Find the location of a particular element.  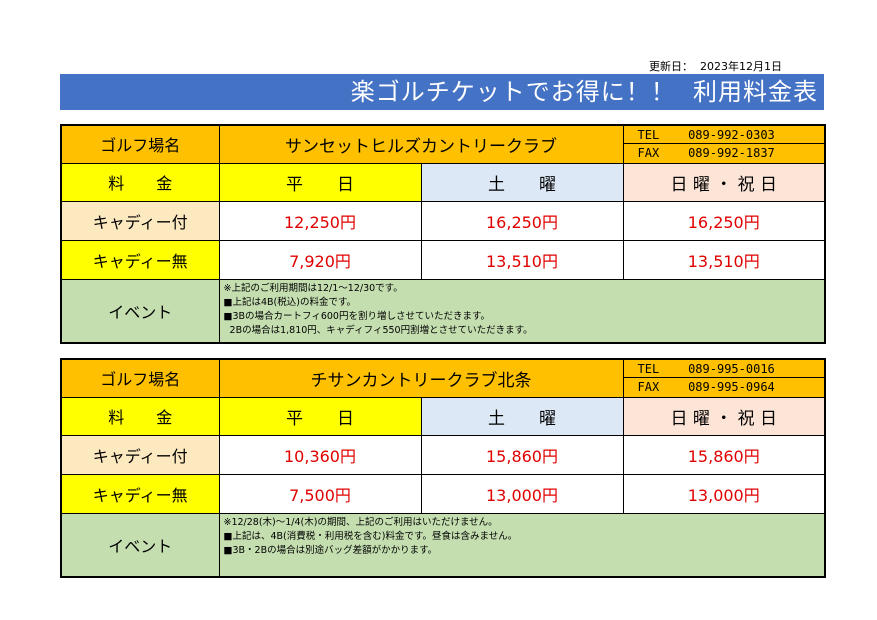

table-row-caddie-with: キャディー付 10,360円 15,860円 15,860円 is located at coordinates (443, 454).